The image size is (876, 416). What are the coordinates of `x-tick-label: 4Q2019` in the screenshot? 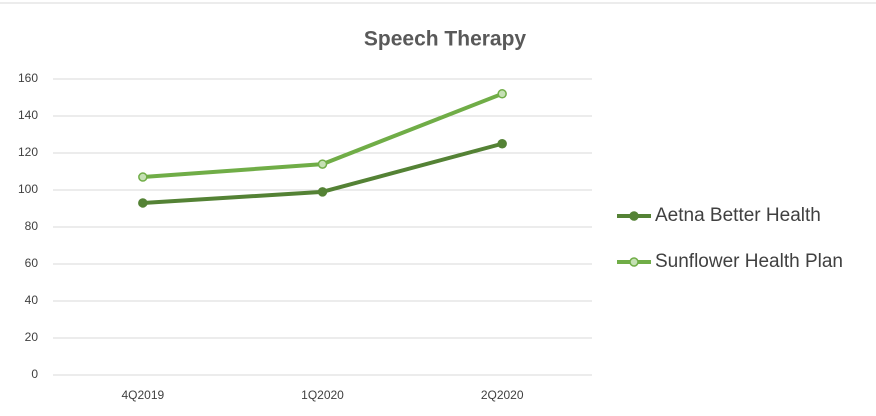 It's located at (142, 395).